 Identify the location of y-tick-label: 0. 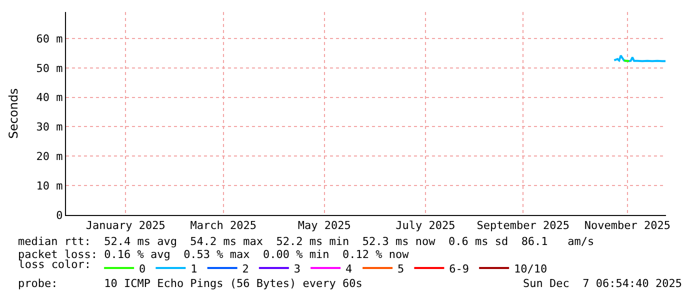
(59, 215).